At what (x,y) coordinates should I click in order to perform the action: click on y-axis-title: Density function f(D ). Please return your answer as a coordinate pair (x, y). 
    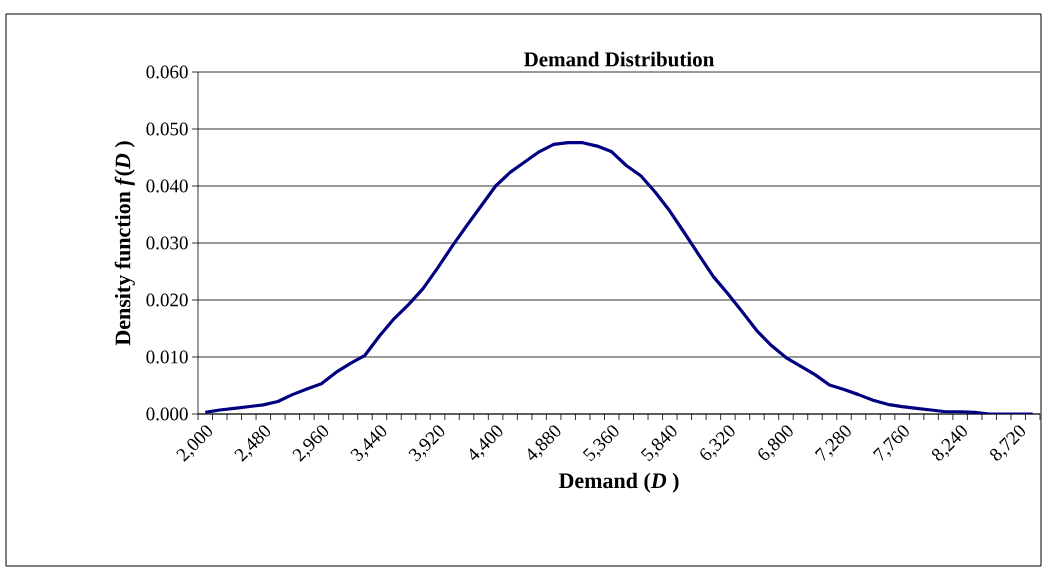
    Looking at the image, I should click on (124, 243).